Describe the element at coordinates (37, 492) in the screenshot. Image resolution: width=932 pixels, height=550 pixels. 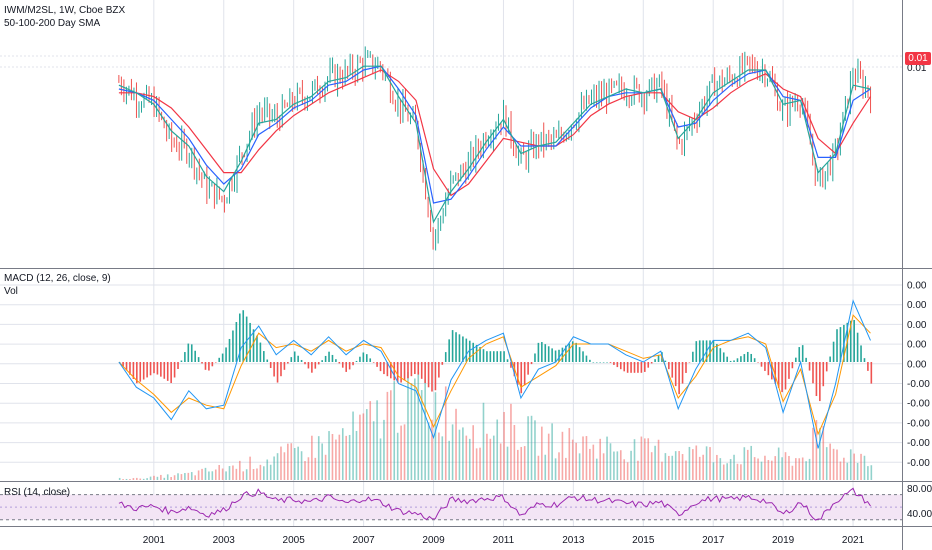
I see `rsi-title: RSI (14, close)` at that location.